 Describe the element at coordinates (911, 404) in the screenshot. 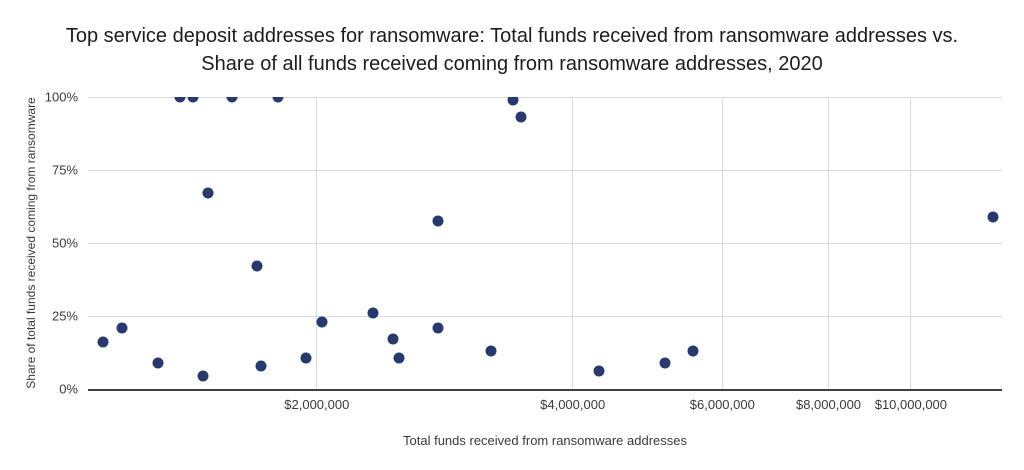

I see `x-tick-label: $10,000,000` at that location.